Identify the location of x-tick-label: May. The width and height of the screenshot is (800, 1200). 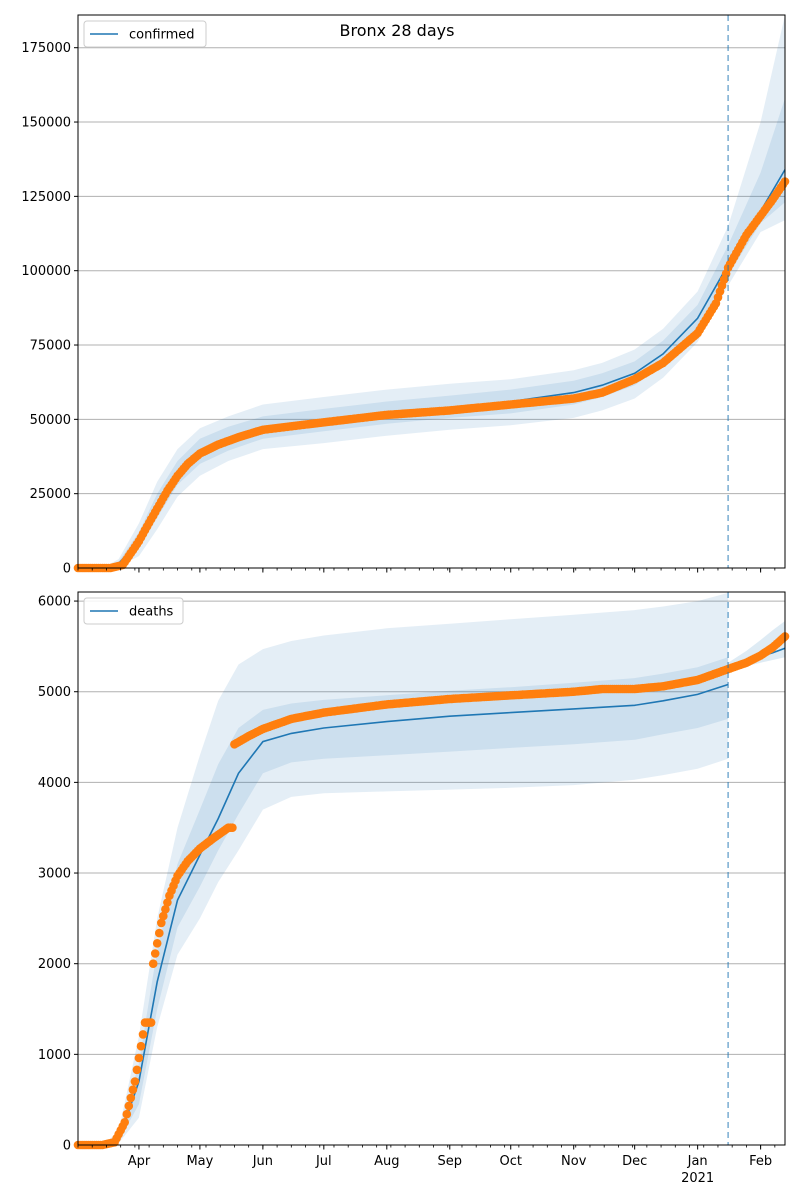
(199, 1161).